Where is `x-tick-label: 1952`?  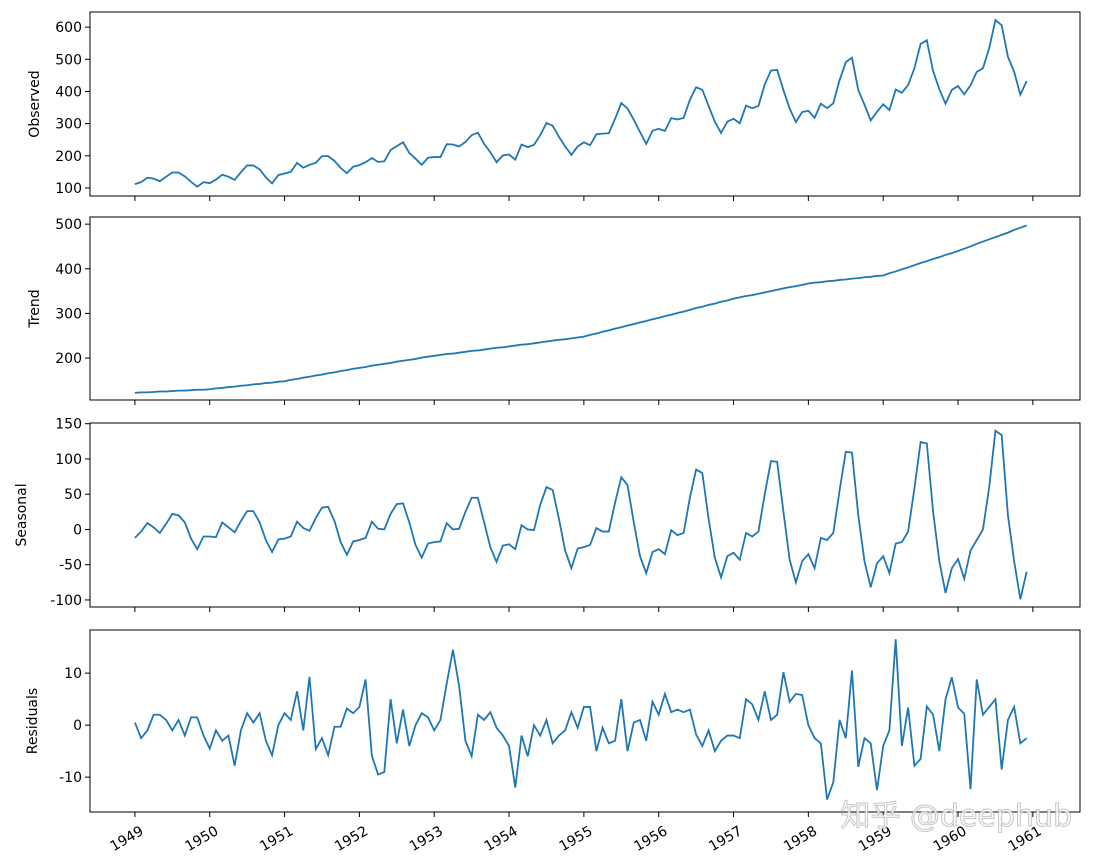 x-tick-label: 1952 is located at coordinates (351, 839).